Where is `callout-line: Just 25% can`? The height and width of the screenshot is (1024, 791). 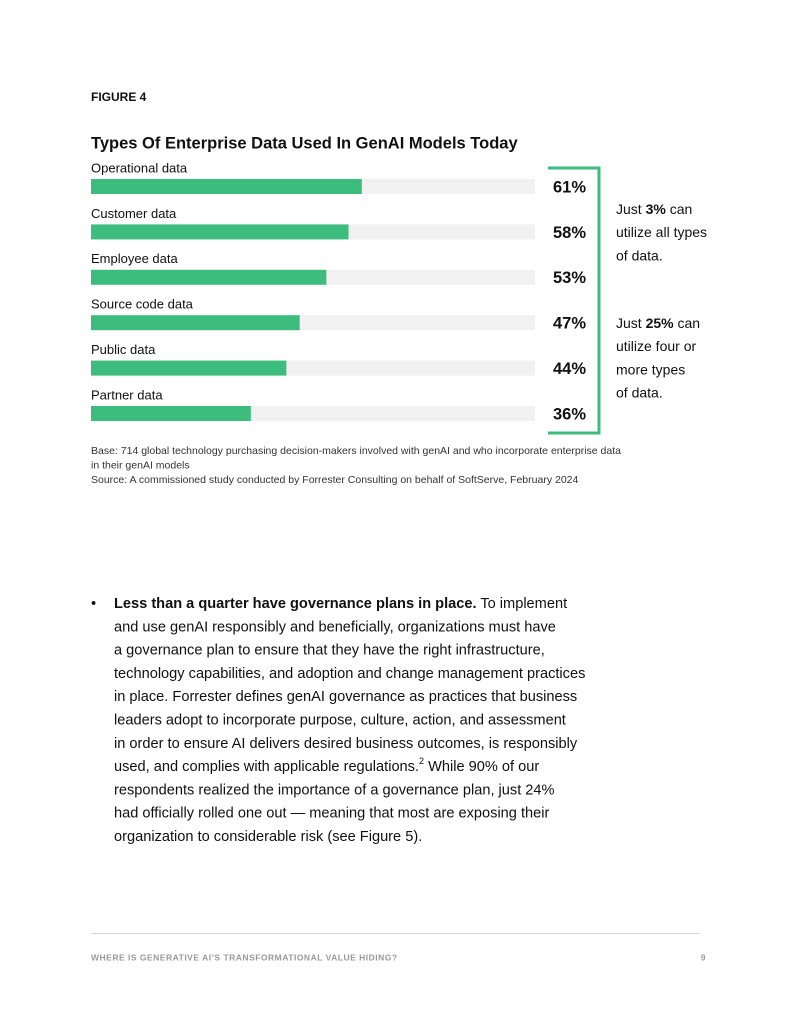 callout-line: Just 25% can is located at coordinates (658, 323).